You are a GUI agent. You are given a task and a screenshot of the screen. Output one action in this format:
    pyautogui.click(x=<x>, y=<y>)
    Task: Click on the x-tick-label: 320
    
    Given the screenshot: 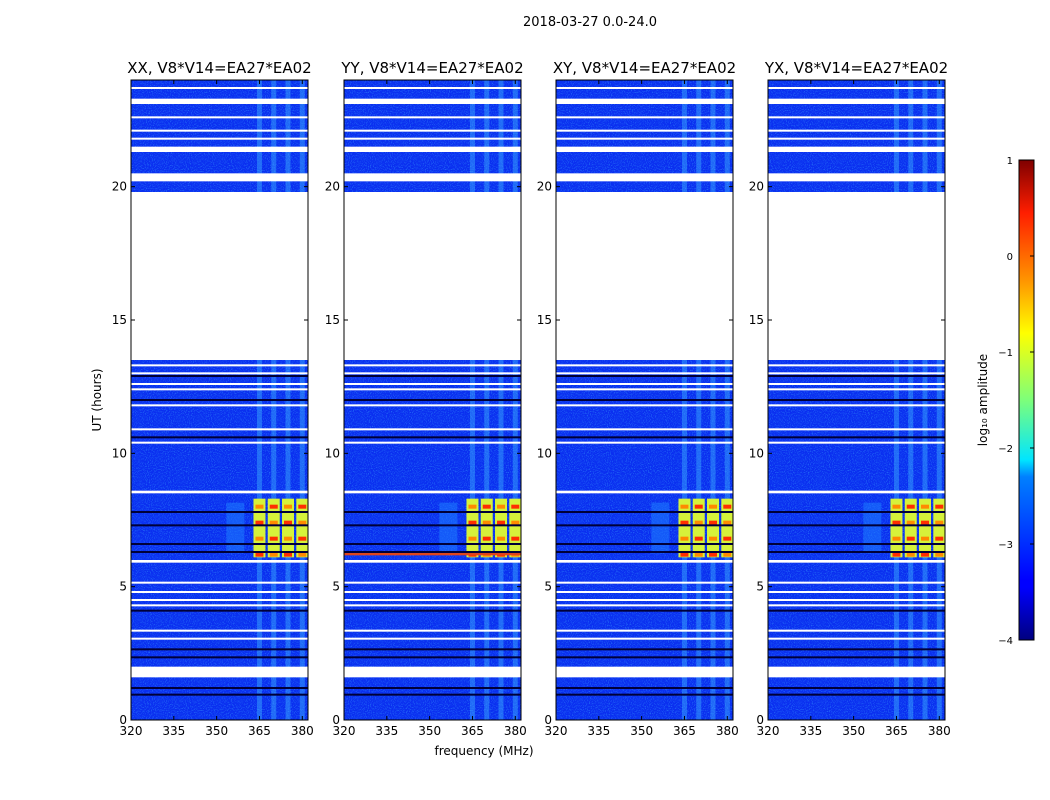 What is the action you would take?
    pyautogui.click(x=344, y=731)
    